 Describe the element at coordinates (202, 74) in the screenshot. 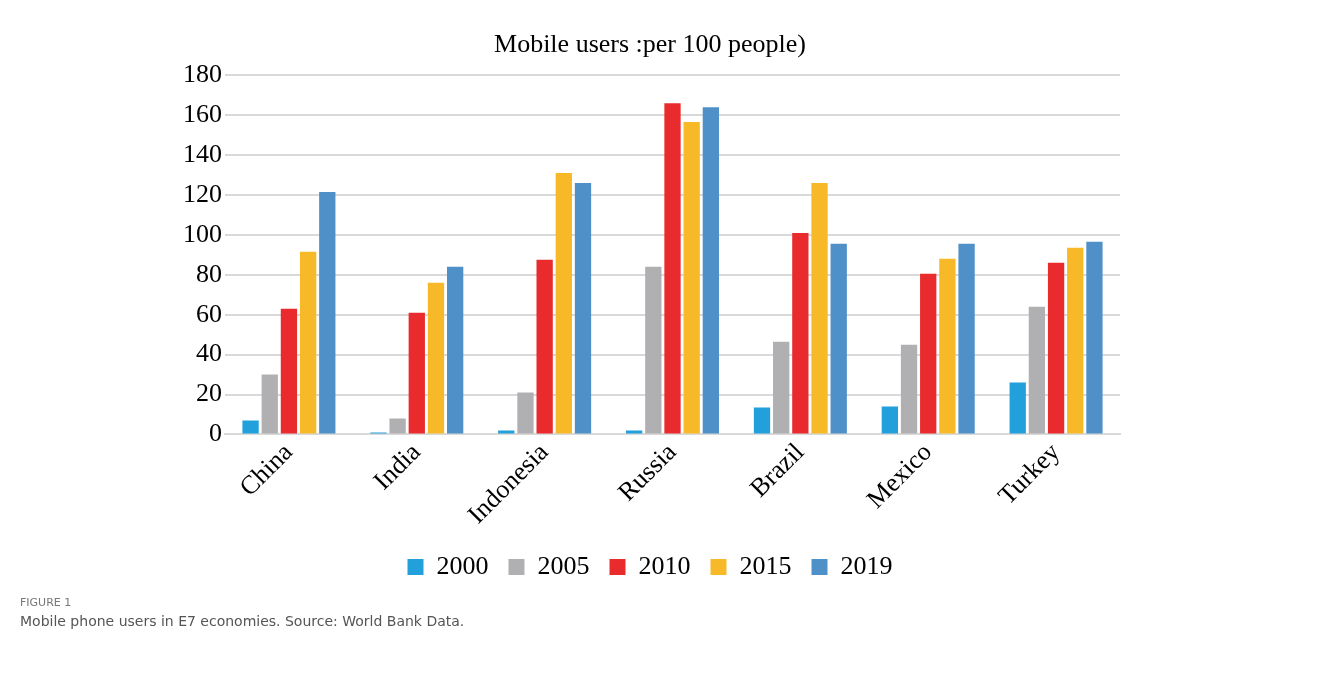

I see `y-tick-label: 180` at that location.